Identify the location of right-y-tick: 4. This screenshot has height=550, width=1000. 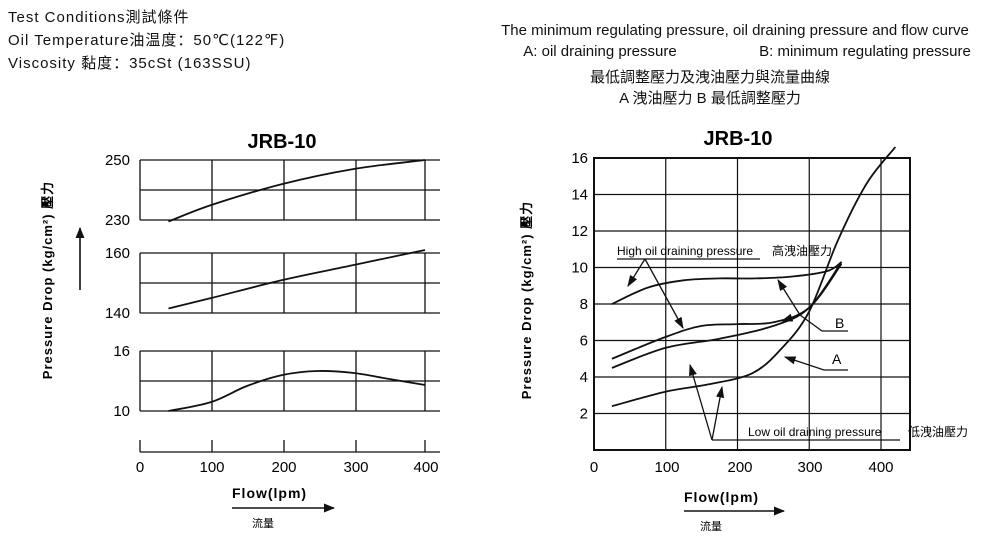
(584, 377).